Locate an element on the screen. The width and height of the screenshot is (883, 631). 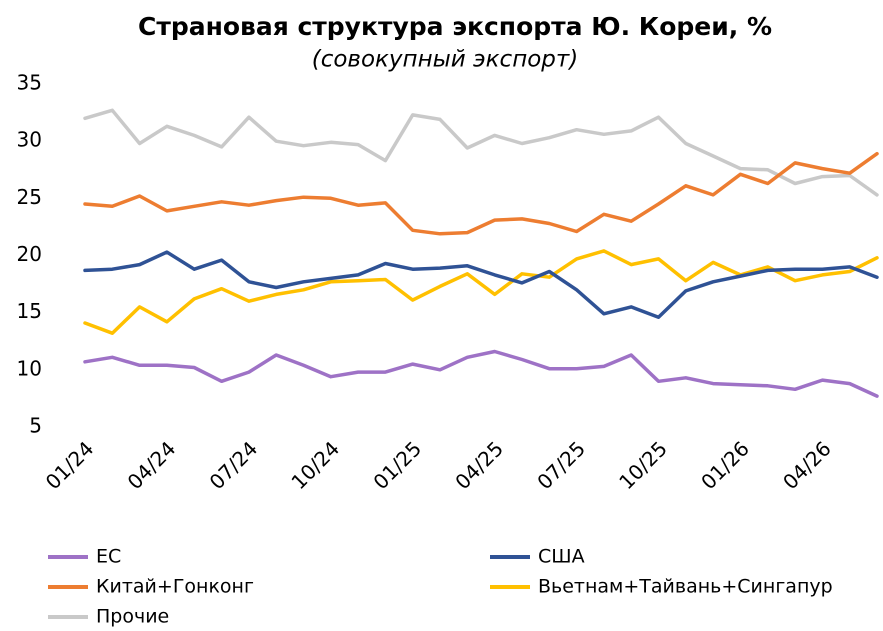
legend-label: Прочие is located at coordinates (132, 617).